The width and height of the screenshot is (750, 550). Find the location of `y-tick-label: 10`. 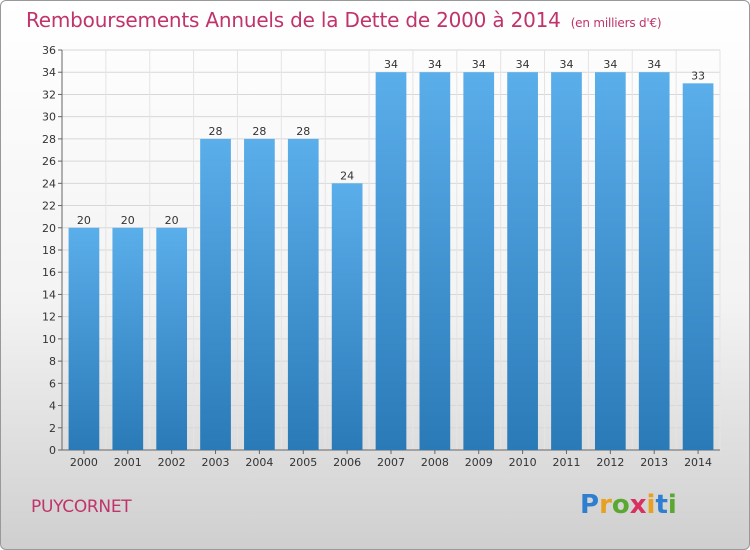

y-tick-label: 10 is located at coordinates (49, 339).